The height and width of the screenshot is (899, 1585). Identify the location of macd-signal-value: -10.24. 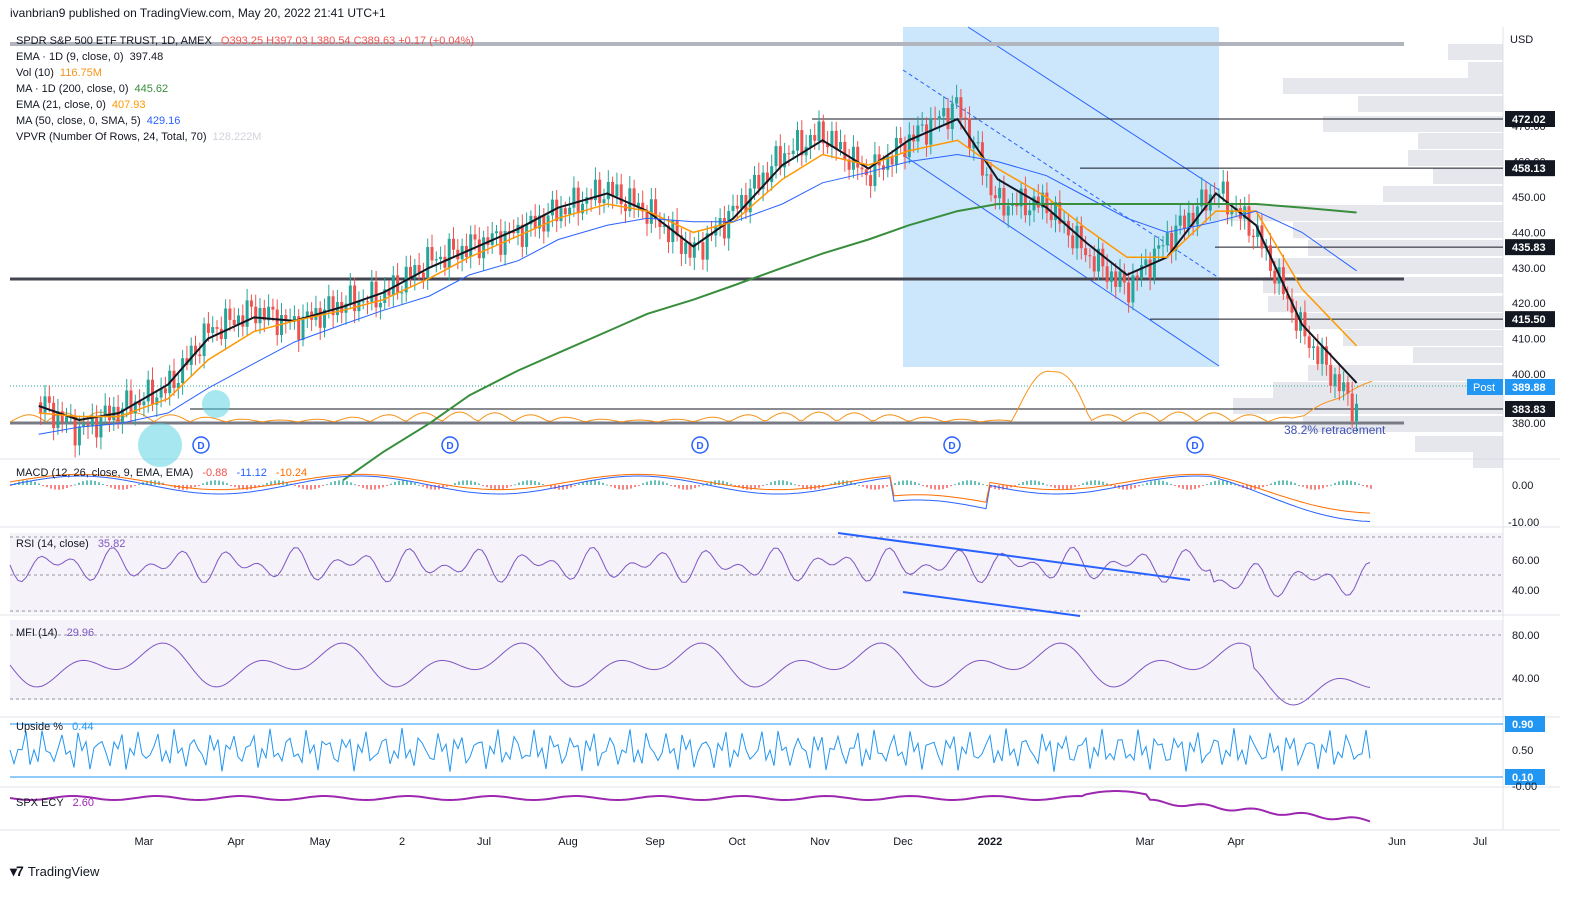
(291, 473).